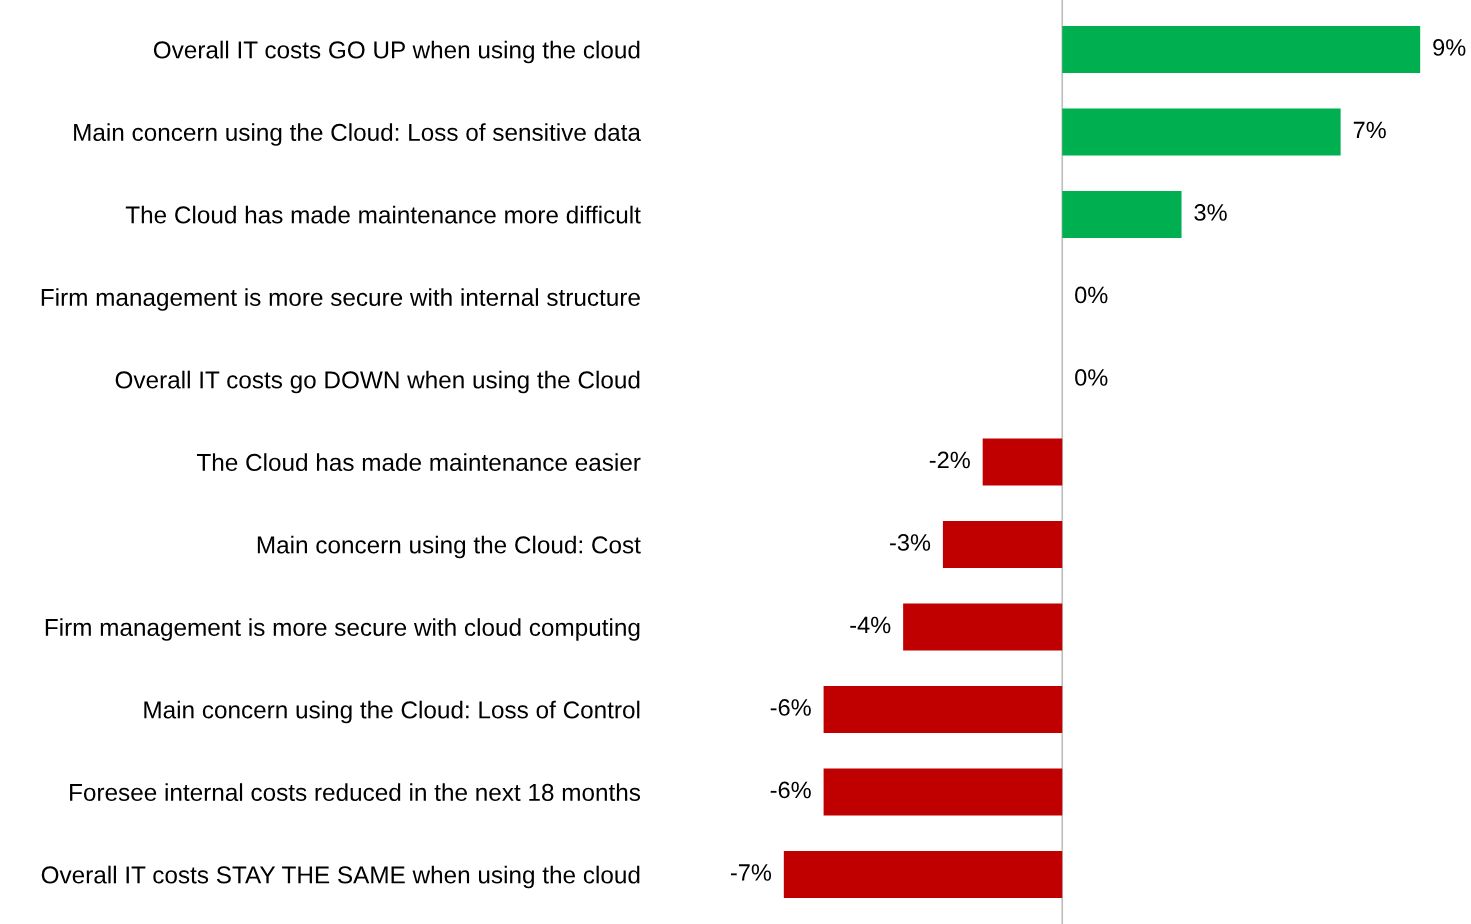 The image size is (1471, 924). I want to click on y-tick-label: Firm management is more secure with internal structure, so click(340, 299).